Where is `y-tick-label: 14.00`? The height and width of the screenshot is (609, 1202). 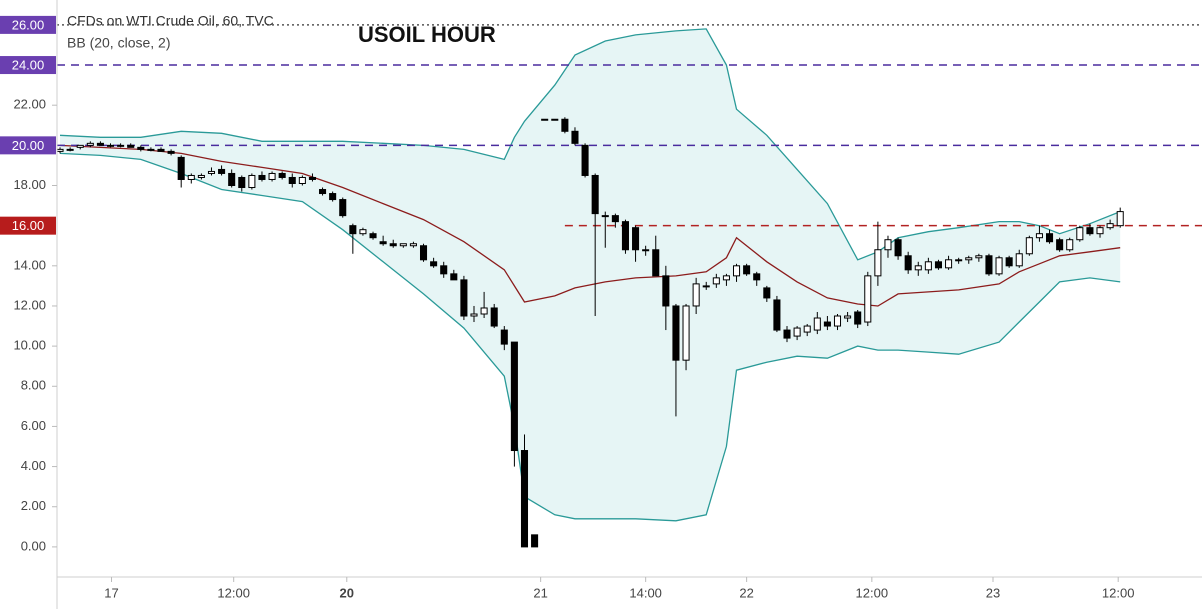 y-tick-label: 14.00 is located at coordinates (29, 264).